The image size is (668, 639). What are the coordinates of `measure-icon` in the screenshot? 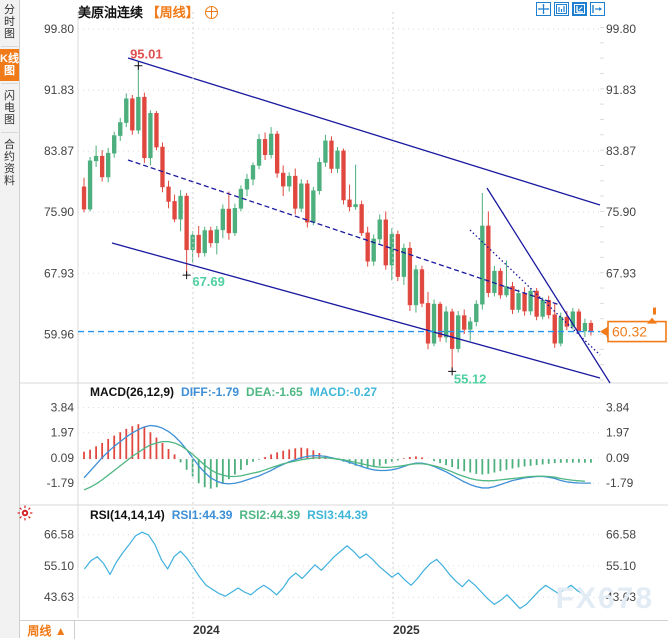 It's located at (561, 9).